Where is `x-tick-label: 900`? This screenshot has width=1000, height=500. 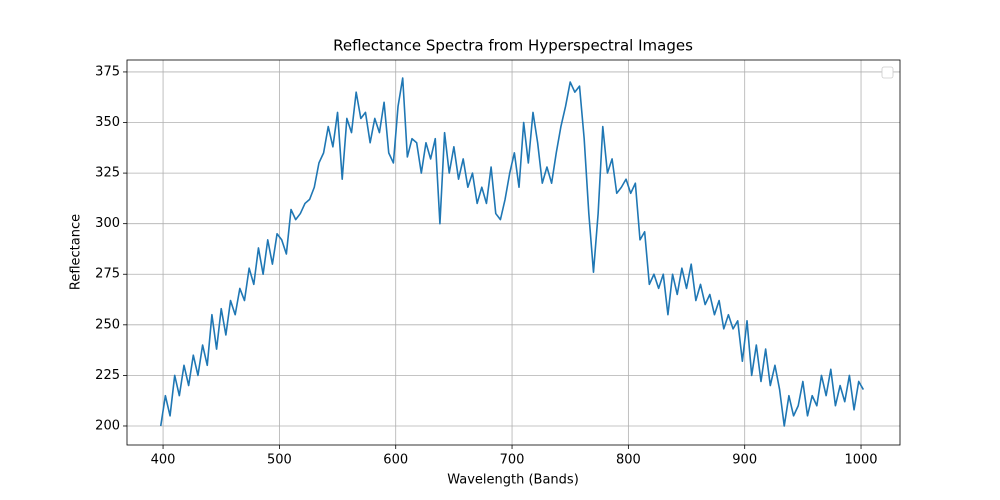
x-tick-label: 900 is located at coordinates (744, 460).